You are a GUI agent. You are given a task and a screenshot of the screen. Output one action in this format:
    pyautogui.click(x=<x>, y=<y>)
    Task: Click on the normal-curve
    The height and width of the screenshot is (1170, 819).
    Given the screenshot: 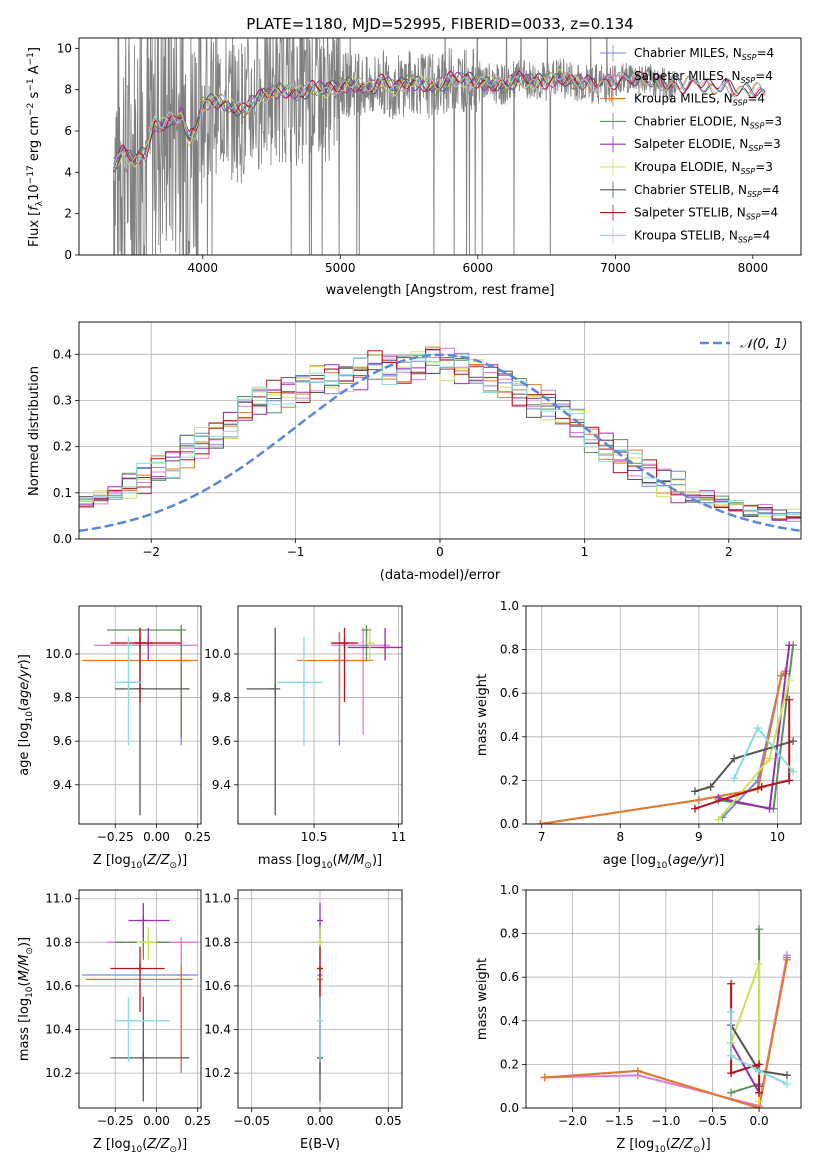 What is the action you would take?
    pyautogui.click(x=440, y=443)
    